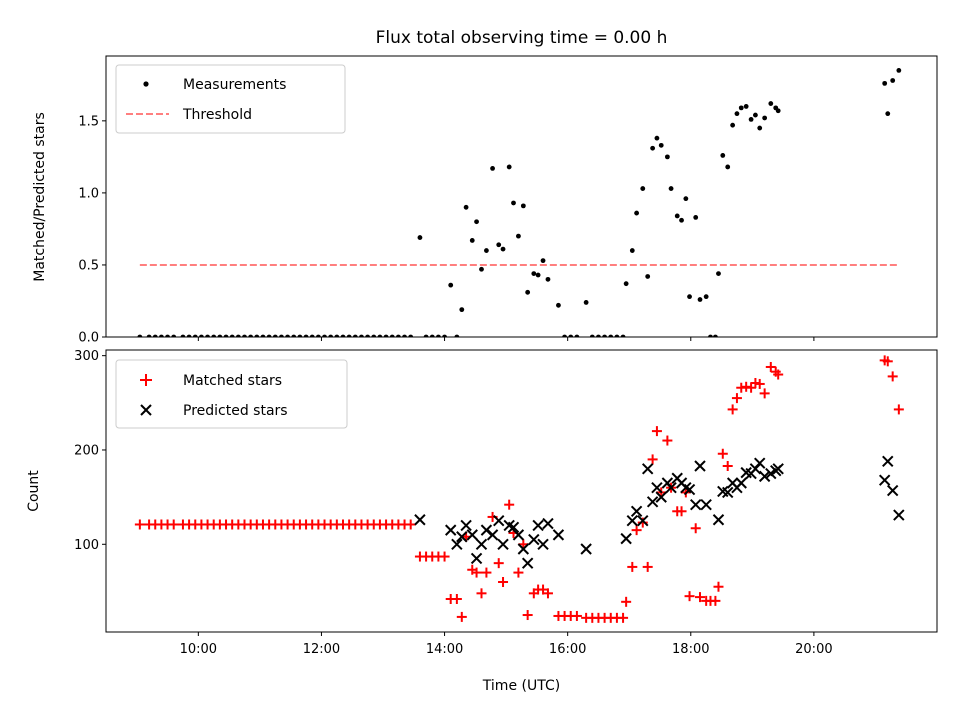 Image resolution: width=960 pixels, height=720 pixels. What do you see at coordinates (813, 649) in the screenshot?
I see `xtick-label: 20:00` at bounding box center [813, 649].